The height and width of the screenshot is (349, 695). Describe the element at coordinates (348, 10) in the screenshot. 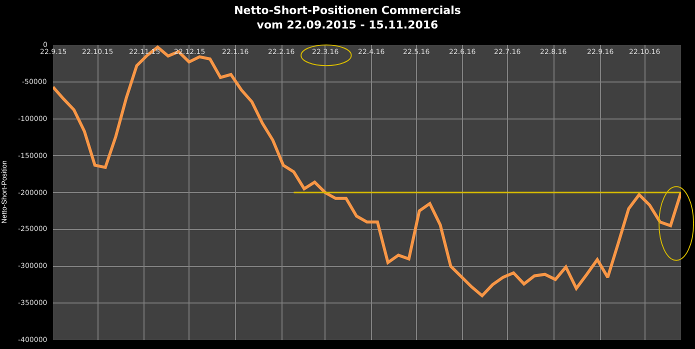

I see `chart-title: Netto-Short-Positionen Commercials` at that location.